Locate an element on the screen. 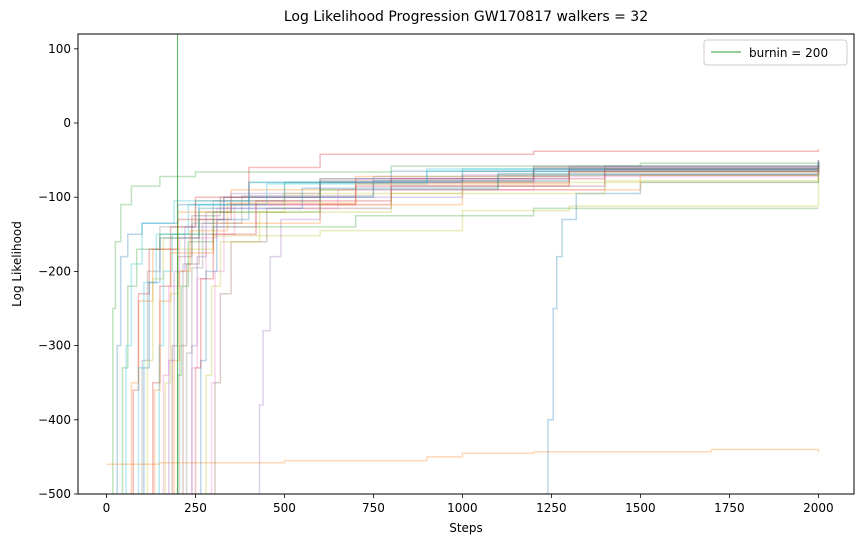 The width and height of the screenshot is (862, 547). y-tick-label: −200 is located at coordinates (54, 271).